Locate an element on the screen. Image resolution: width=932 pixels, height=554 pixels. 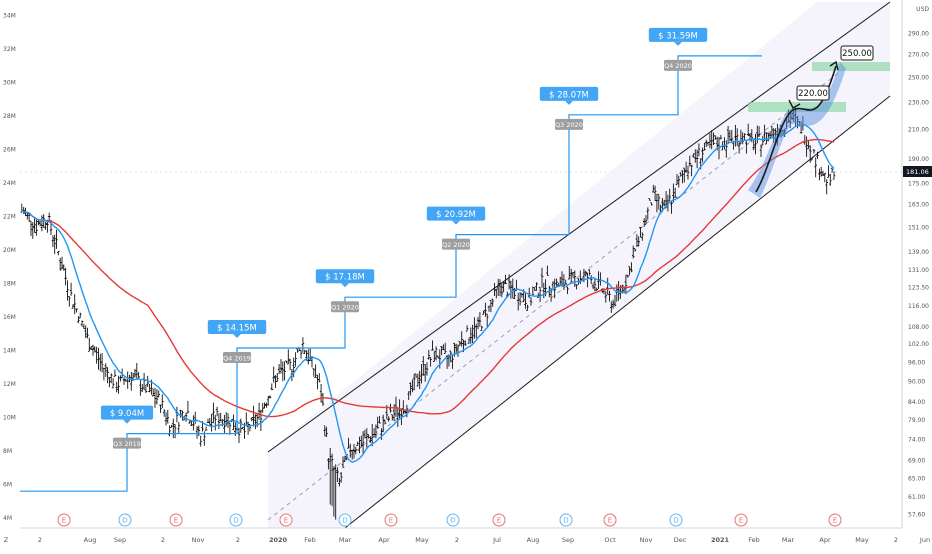
right-axis-tick-label: 131.00 is located at coordinates (918, 270).